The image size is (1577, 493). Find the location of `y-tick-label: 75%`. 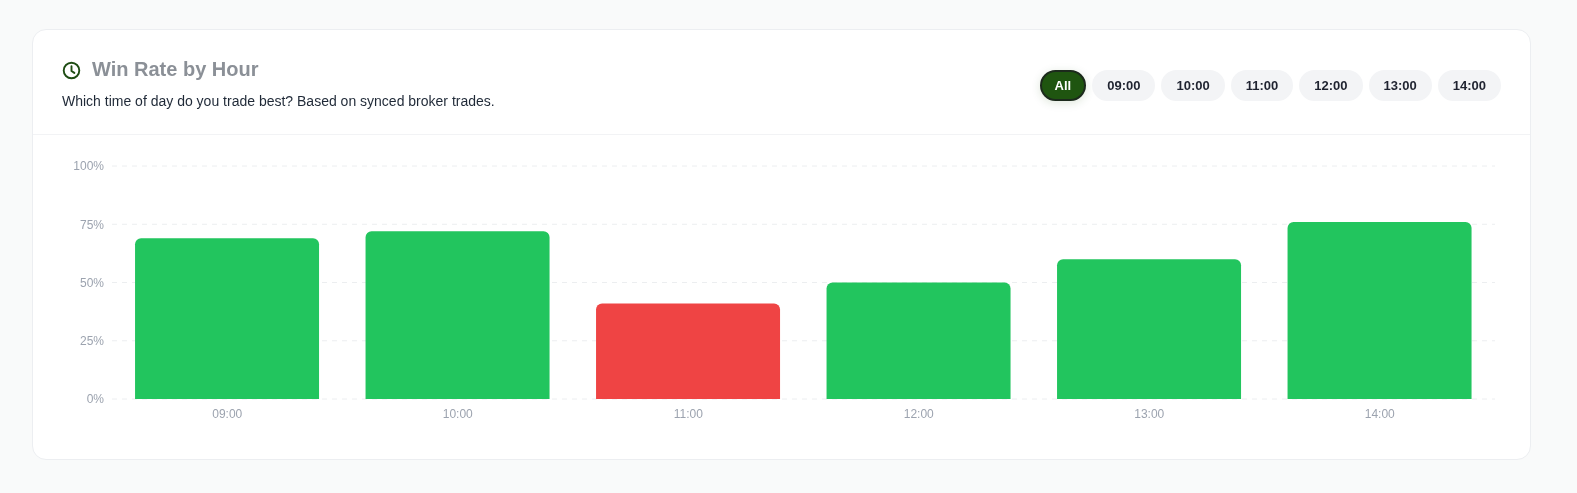

y-tick-label: 75% is located at coordinates (92, 224).